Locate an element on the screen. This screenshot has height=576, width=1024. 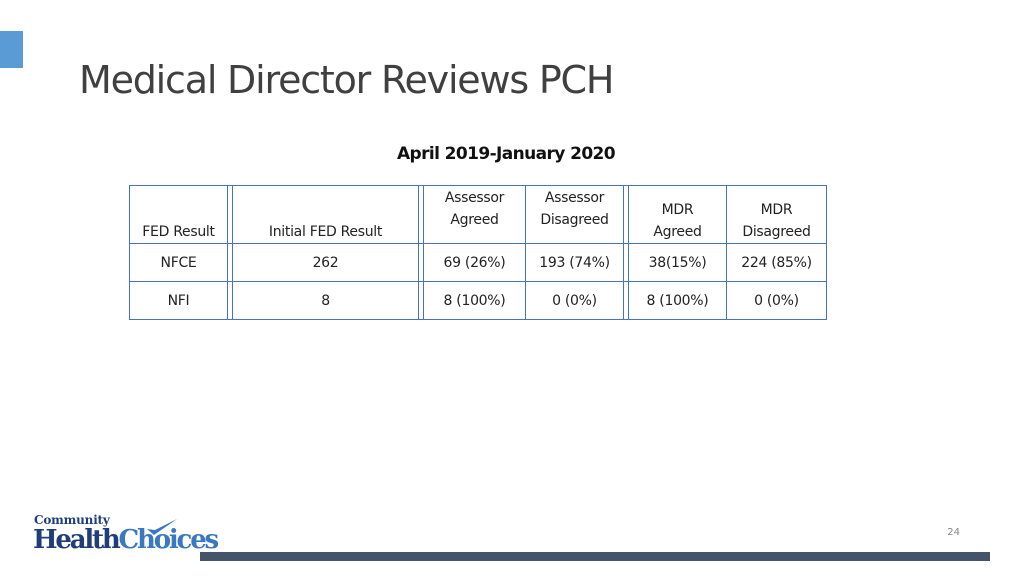
accent-square is located at coordinates (11, 49).